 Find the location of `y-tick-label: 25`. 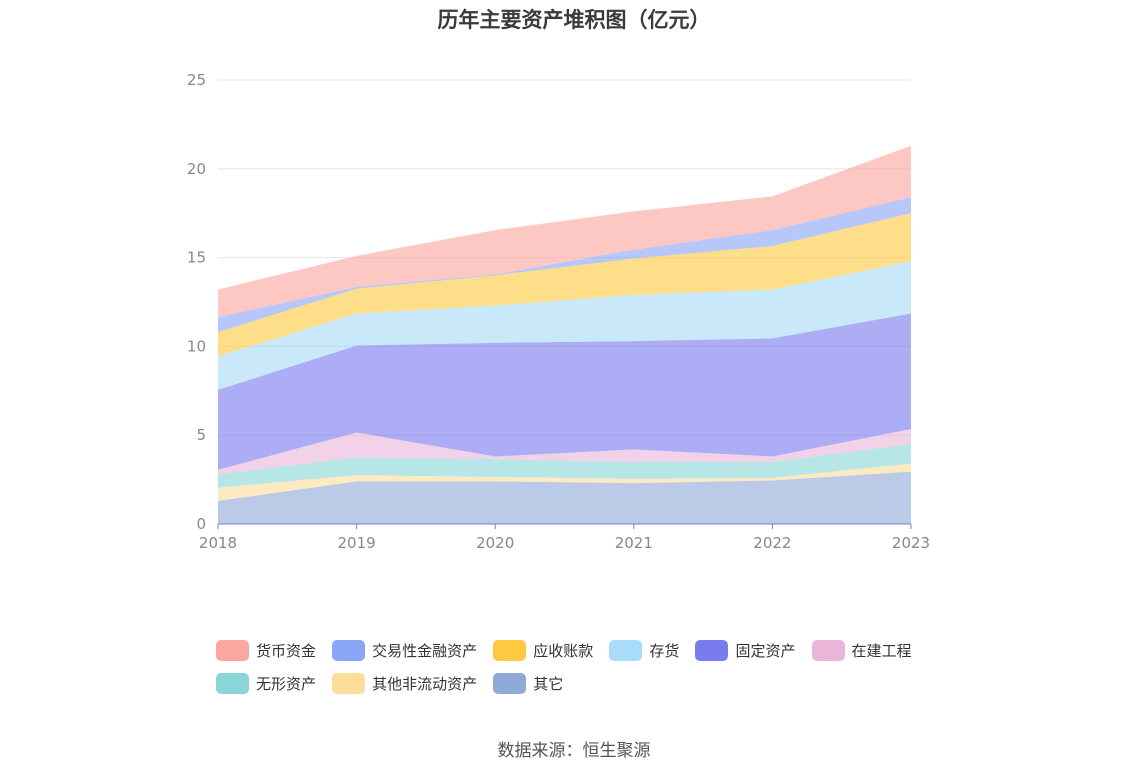

y-tick-label: 25 is located at coordinates (196, 80).